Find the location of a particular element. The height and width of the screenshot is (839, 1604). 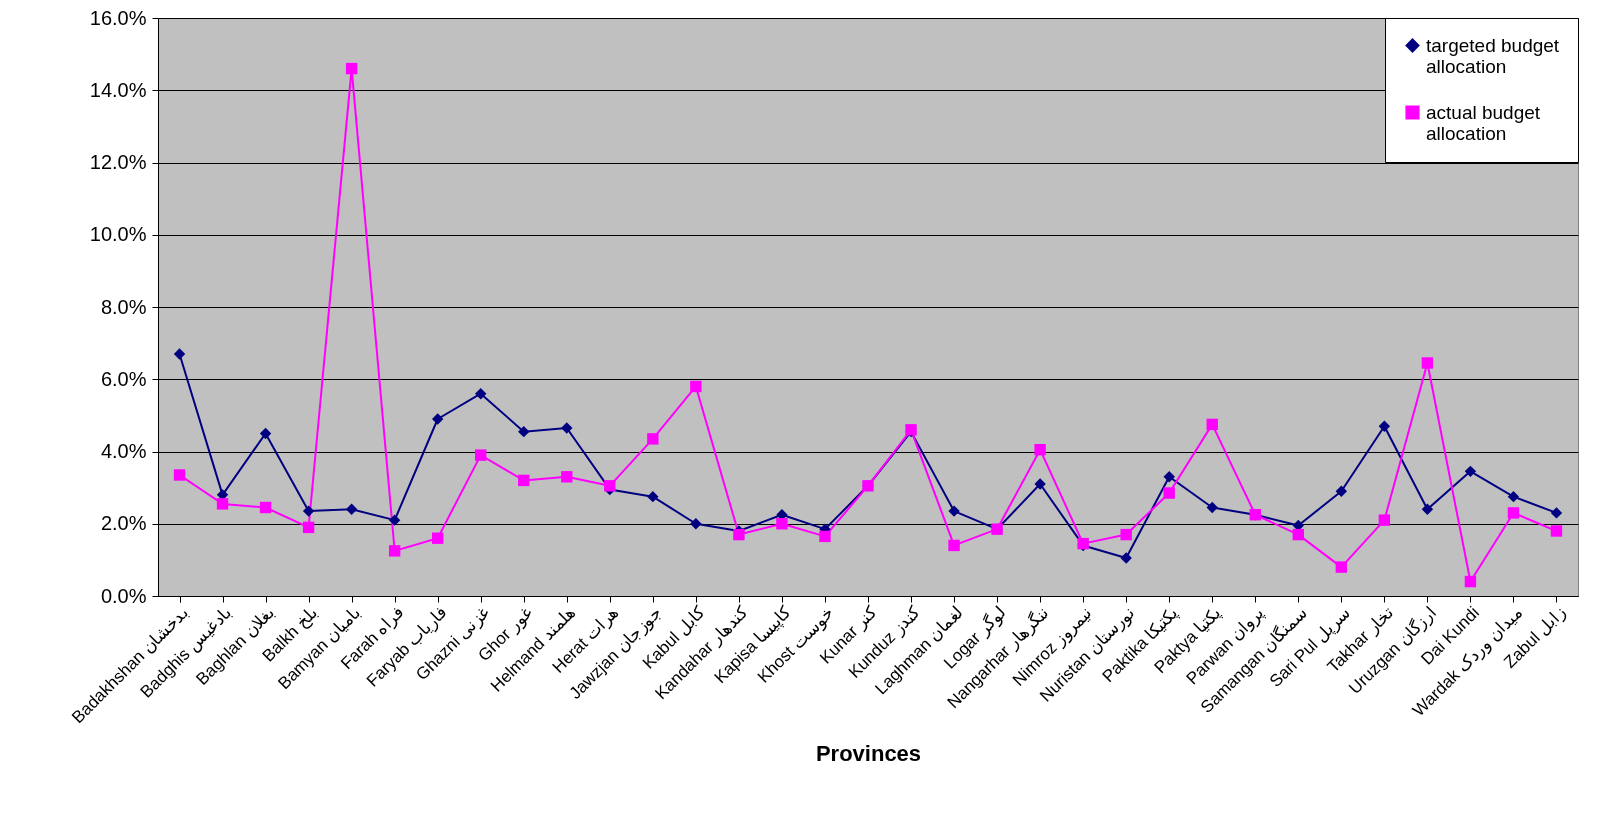

y-tick-label: 12.0% is located at coordinates (118, 162).